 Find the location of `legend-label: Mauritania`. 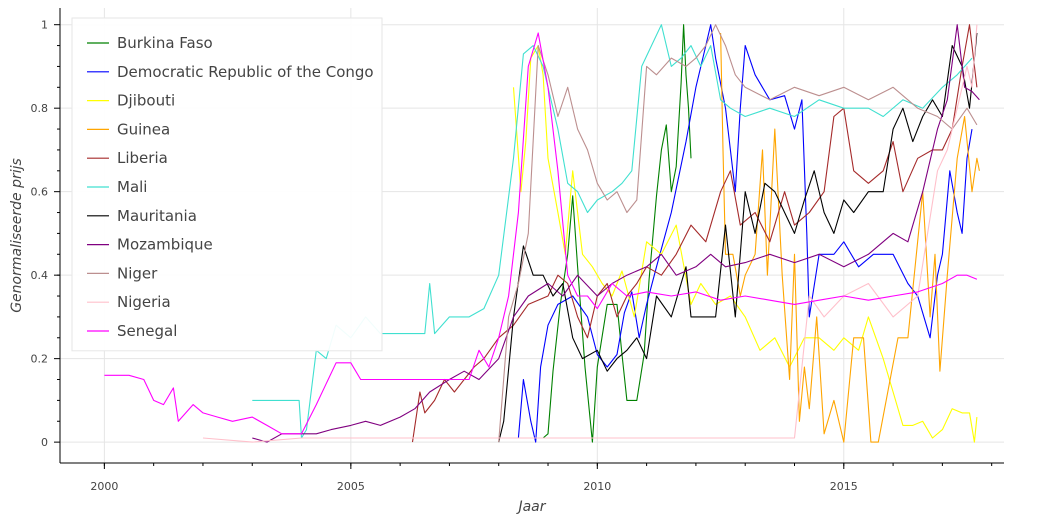

legend-label: Mauritania is located at coordinates (157, 216).